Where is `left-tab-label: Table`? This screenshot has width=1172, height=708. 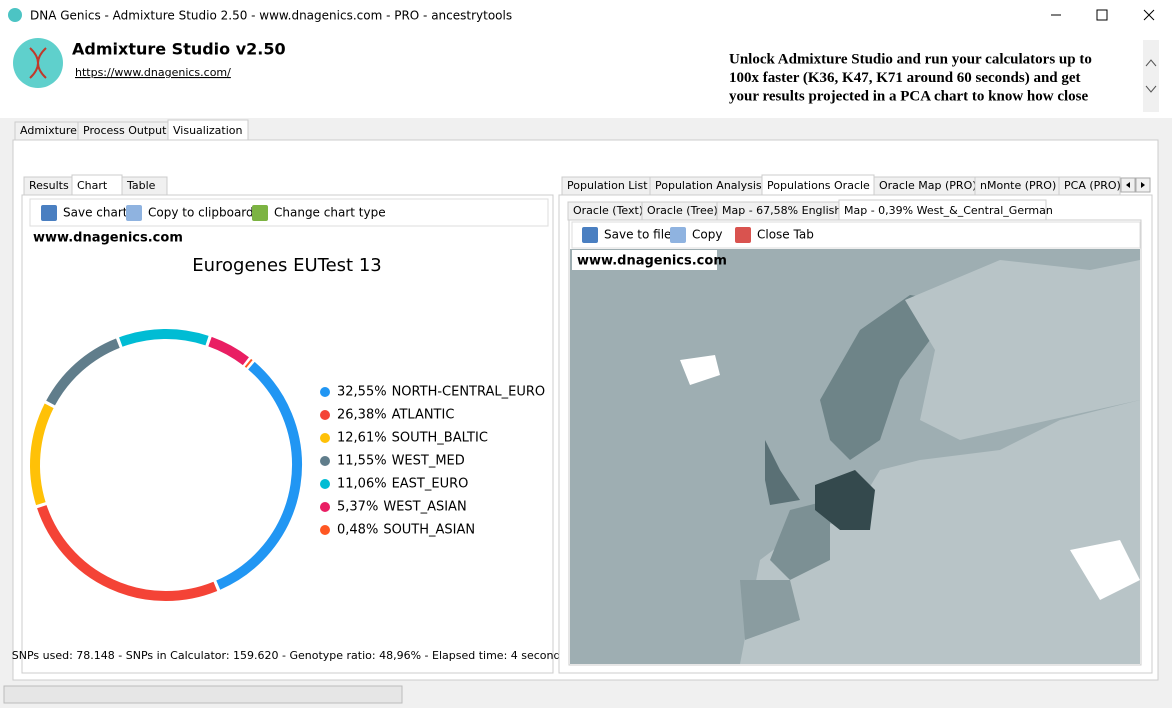 left-tab-label: Table is located at coordinates (141, 185).